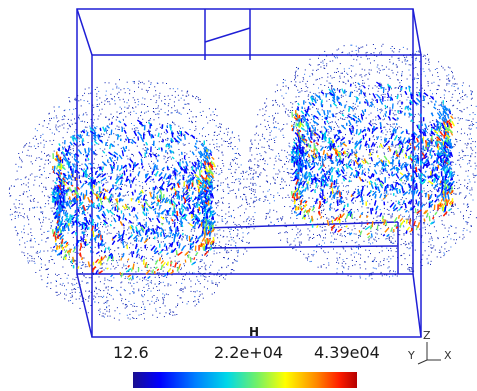  Describe the element at coordinates (427, 335) in the screenshot. I see `axis-z-label: Z` at that location.